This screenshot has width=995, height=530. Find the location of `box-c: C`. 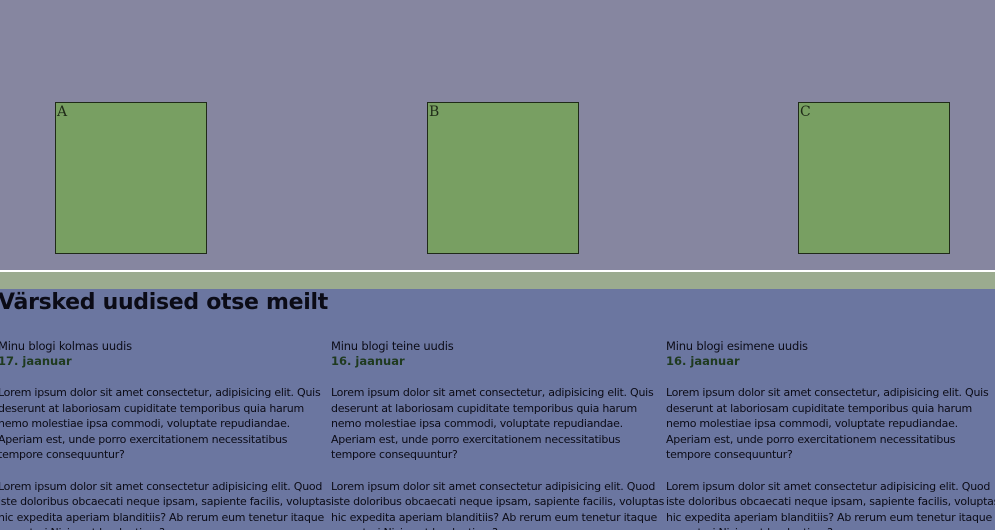

box-c: C is located at coordinates (874, 178).